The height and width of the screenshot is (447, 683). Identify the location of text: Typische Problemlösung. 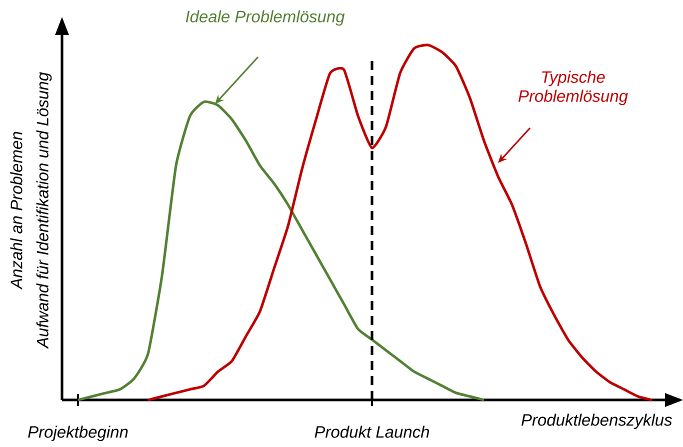
(573, 88).